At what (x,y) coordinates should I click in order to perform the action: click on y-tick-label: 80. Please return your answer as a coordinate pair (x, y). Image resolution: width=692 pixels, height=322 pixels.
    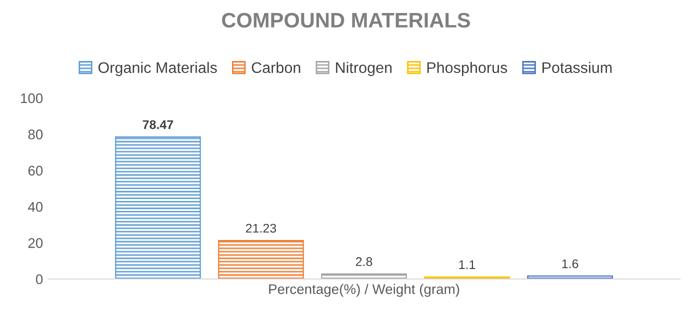
    Looking at the image, I should click on (35, 135).